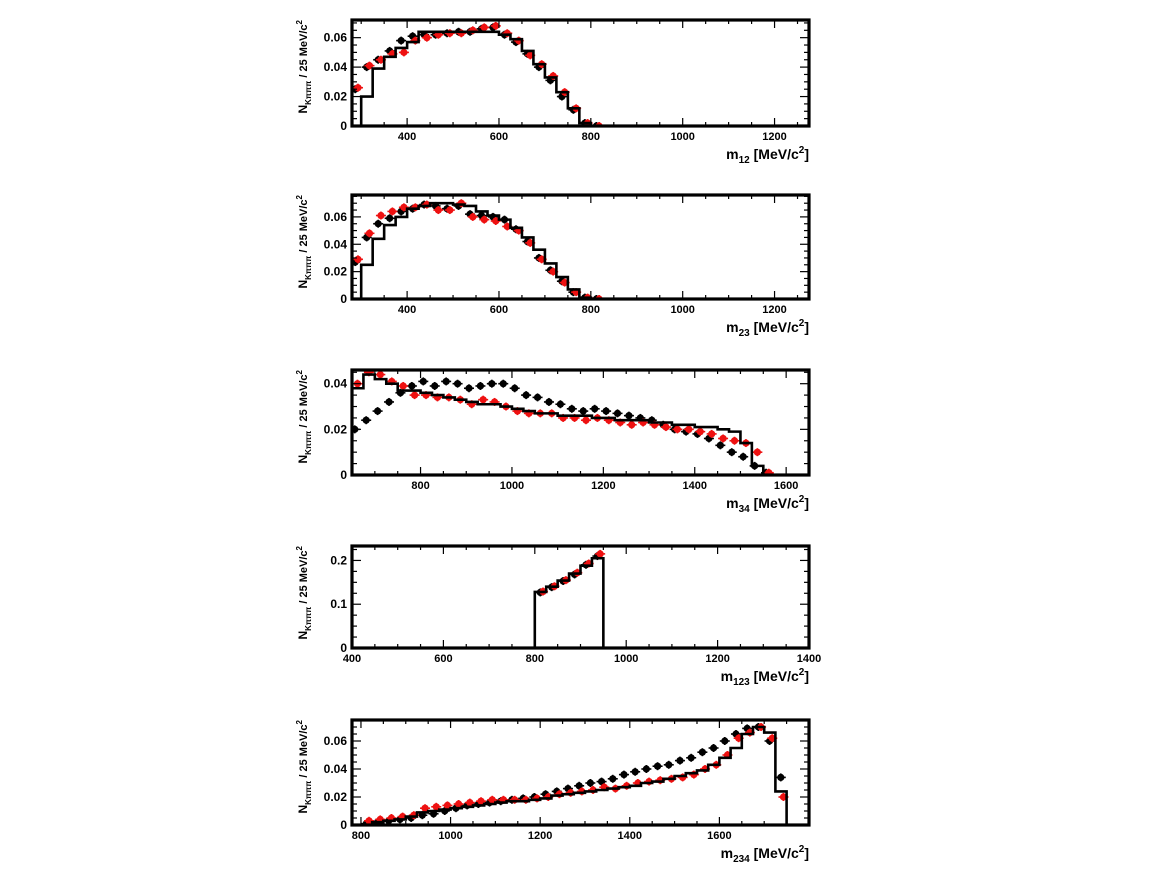 The image size is (1163, 871). What do you see at coordinates (338, 560) in the screenshot?
I see `y-tick-label: 0.2` at bounding box center [338, 560].